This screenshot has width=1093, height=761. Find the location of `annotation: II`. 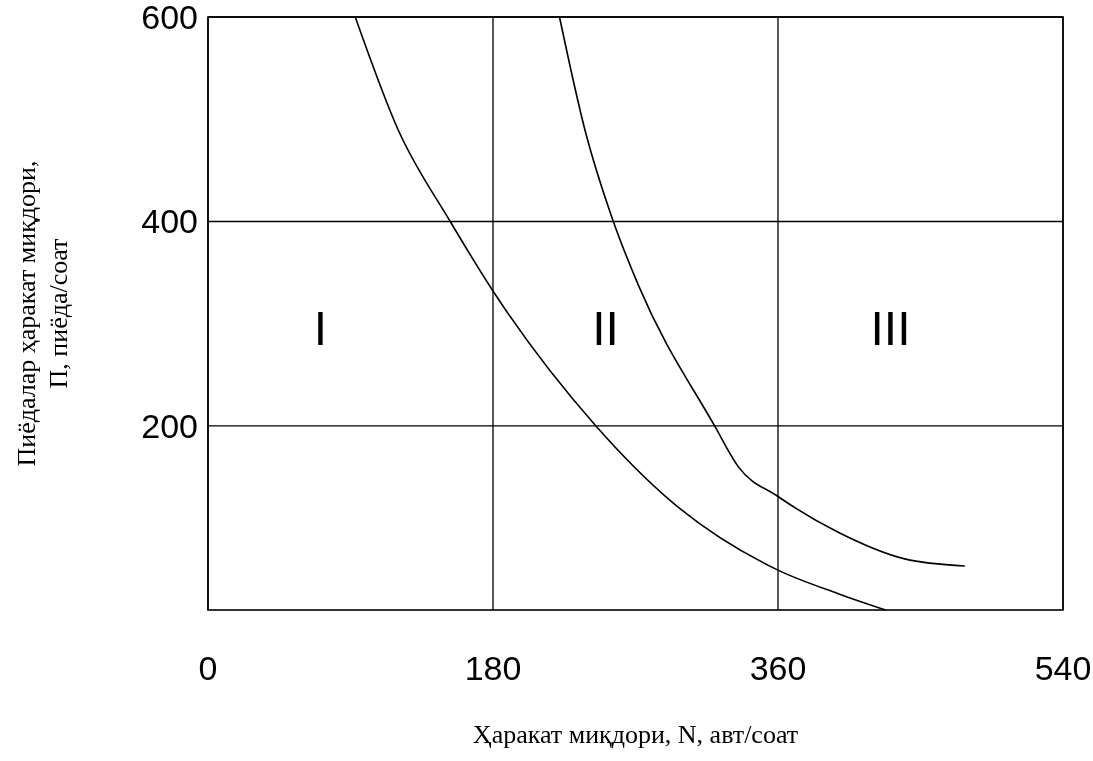

annotation: II is located at coordinates (605, 329).